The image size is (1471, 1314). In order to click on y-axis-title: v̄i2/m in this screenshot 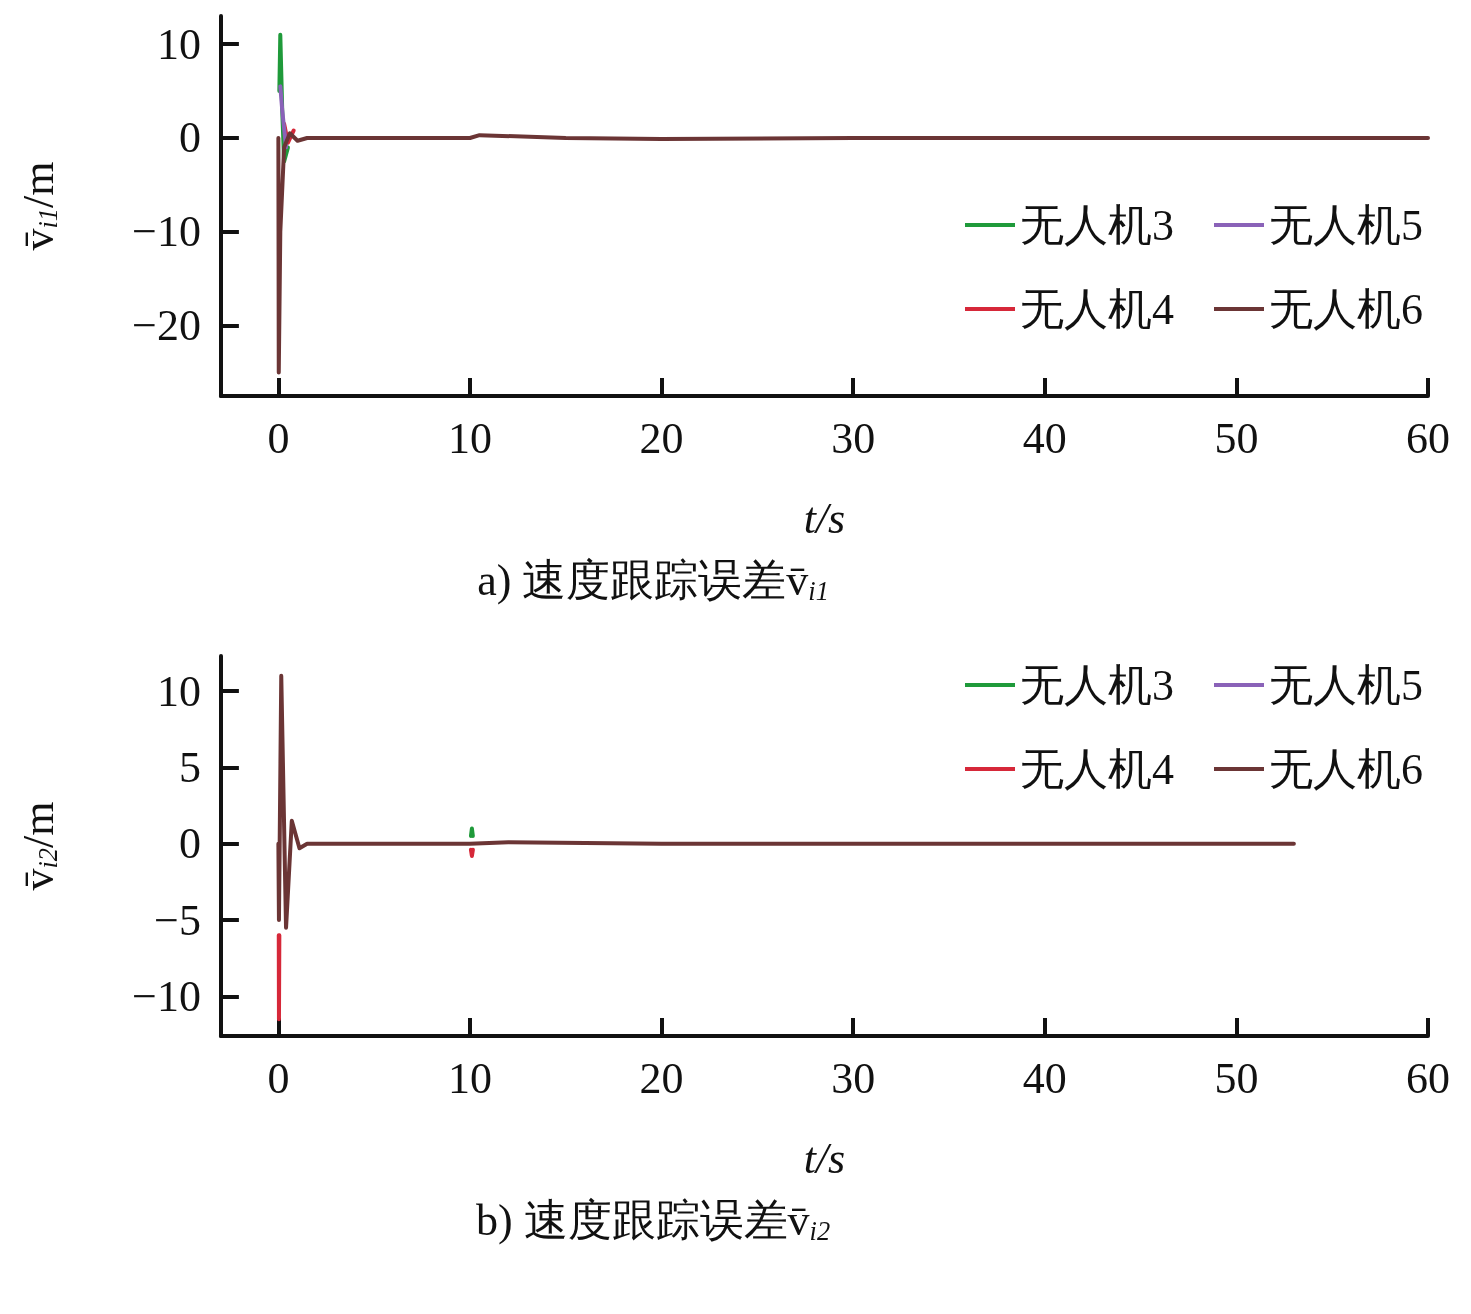, I will do `click(38, 846)`.